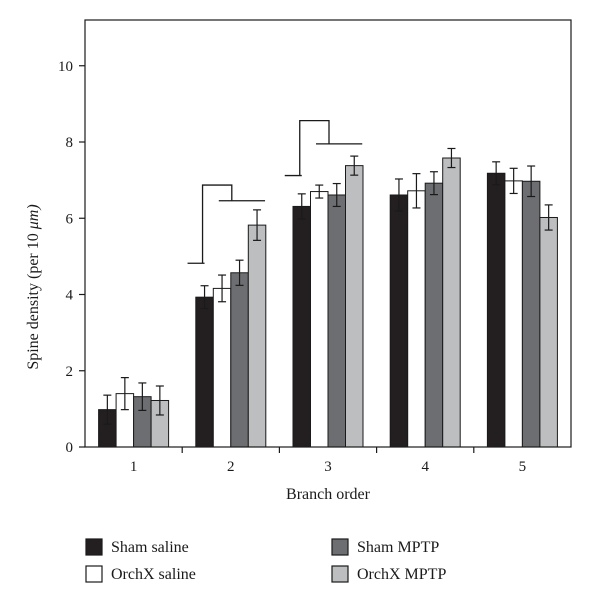 The height and width of the screenshot is (604, 600). Describe the element at coordinates (523, 467) in the screenshot. I see `x-tick-label: 5` at that location.